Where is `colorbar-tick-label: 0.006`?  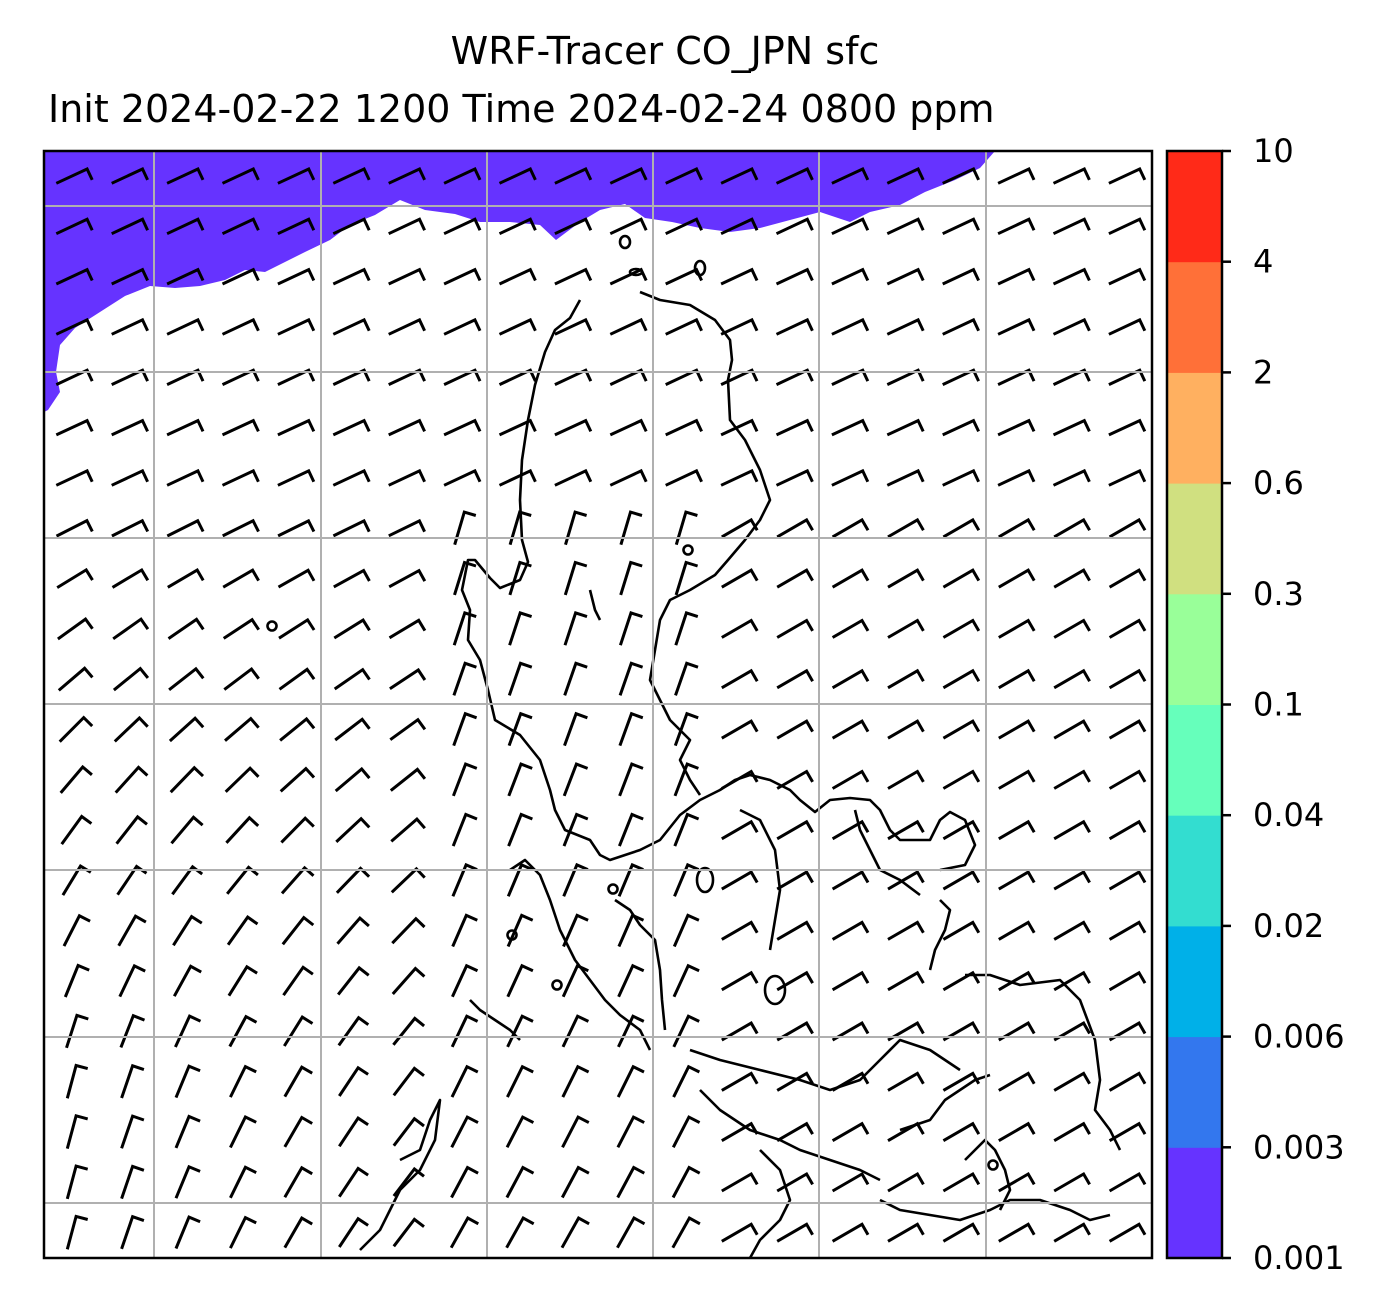 colorbar-tick-label: 0.006 is located at coordinates (1299, 1037).